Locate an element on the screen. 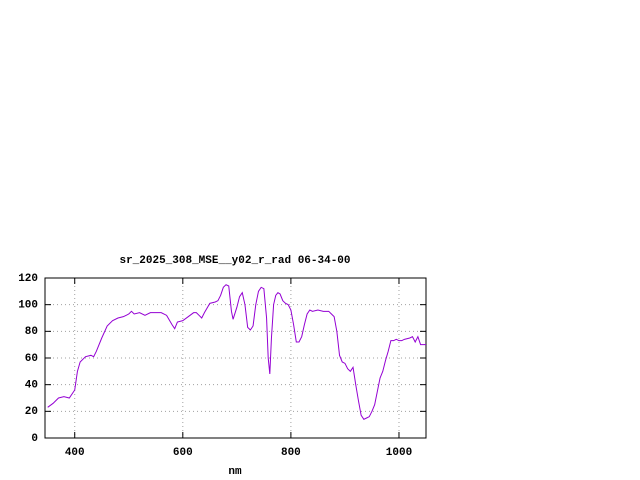 This screenshot has height=480, width=640. y-tick-label: 60 is located at coordinates (31, 359).